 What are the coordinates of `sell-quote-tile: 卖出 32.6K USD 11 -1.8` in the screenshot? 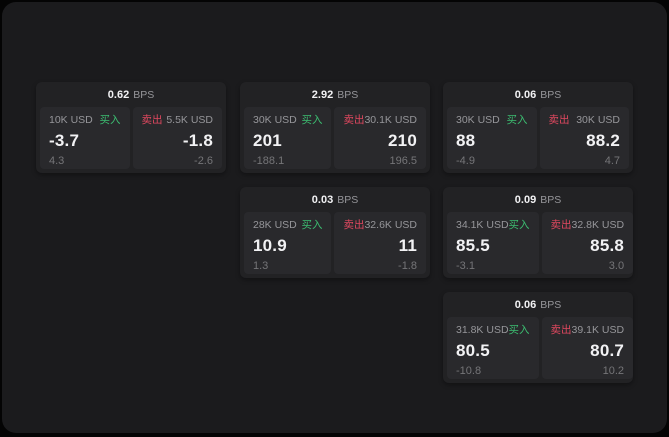 It's located at (380, 243).